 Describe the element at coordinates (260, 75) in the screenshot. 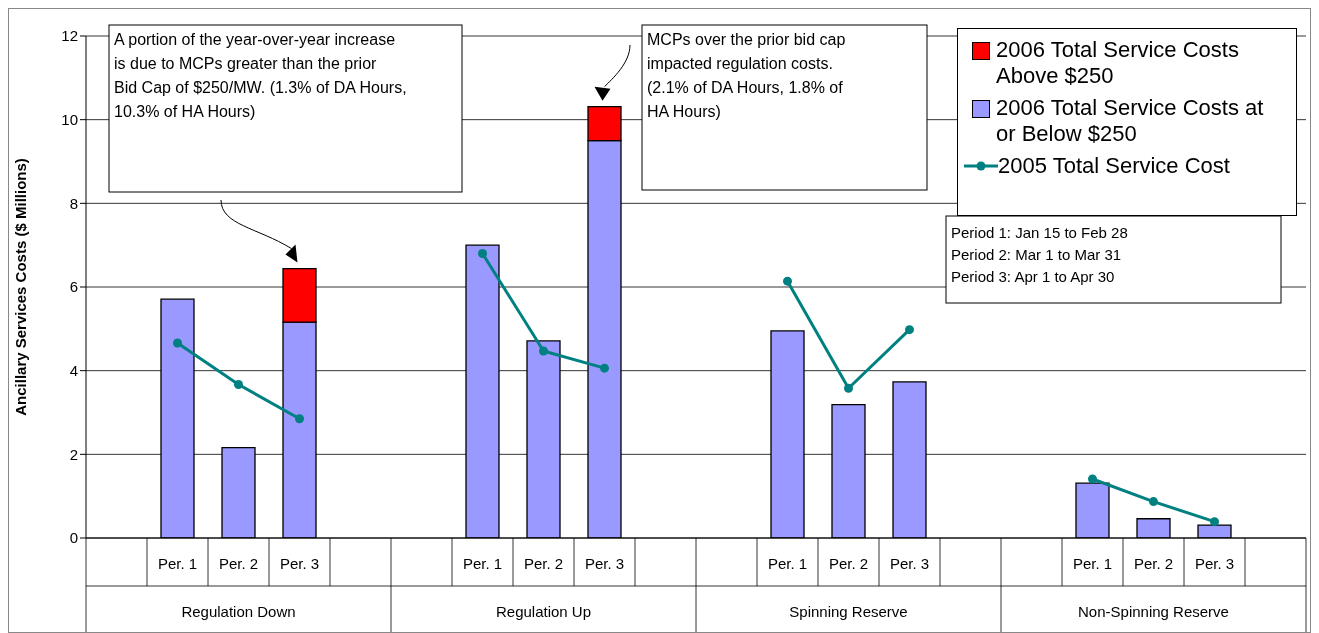

I see `annotation: A portion of the year-over-year increase is due to MCPs greater than the prior Bid Cap of $250/MW. (1.3% of DA Hours, 10.3% of HA Hours)` at that location.